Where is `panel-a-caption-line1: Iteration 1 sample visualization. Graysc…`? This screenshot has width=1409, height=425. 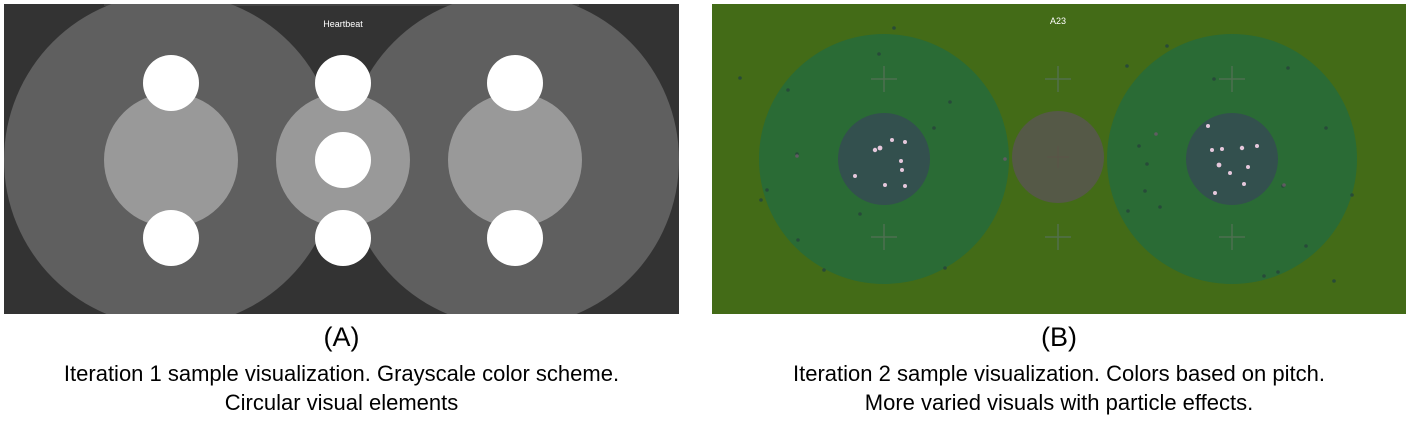
panel-a-caption-line1: Iteration 1 sample visualization. Graysc… is located at coordinates (341, 373).